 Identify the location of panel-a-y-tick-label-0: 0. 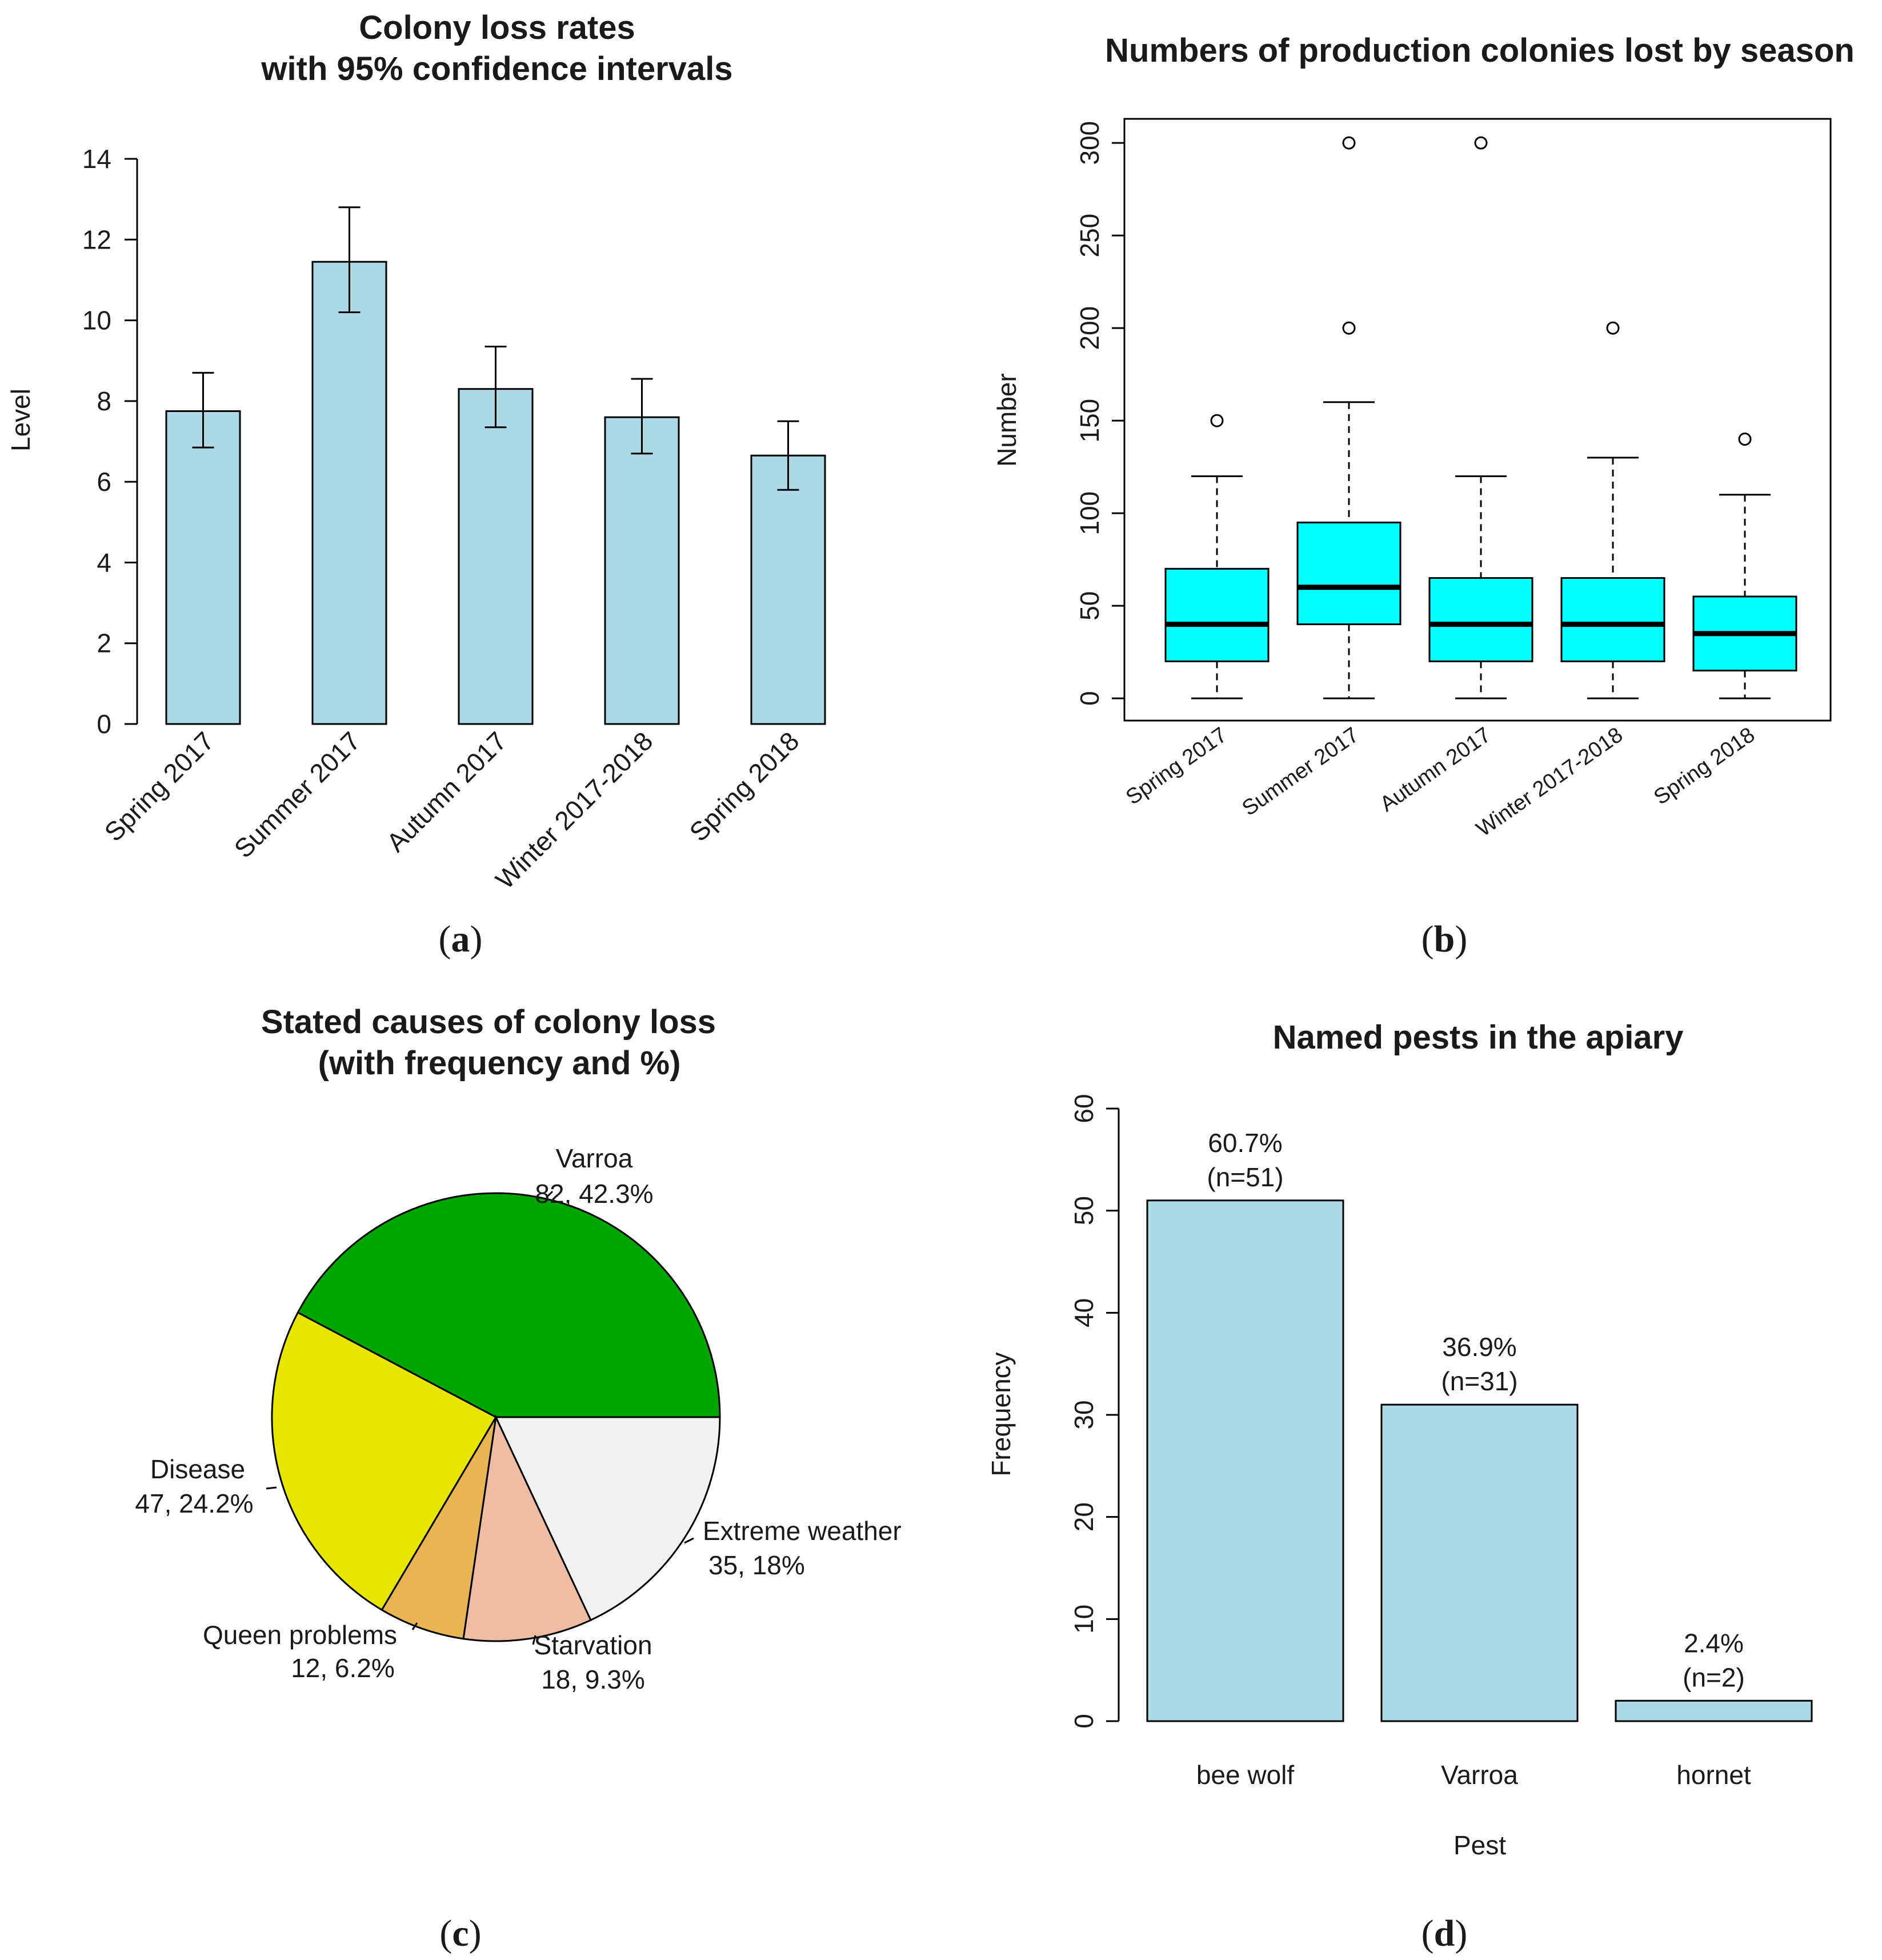
(104, 724).